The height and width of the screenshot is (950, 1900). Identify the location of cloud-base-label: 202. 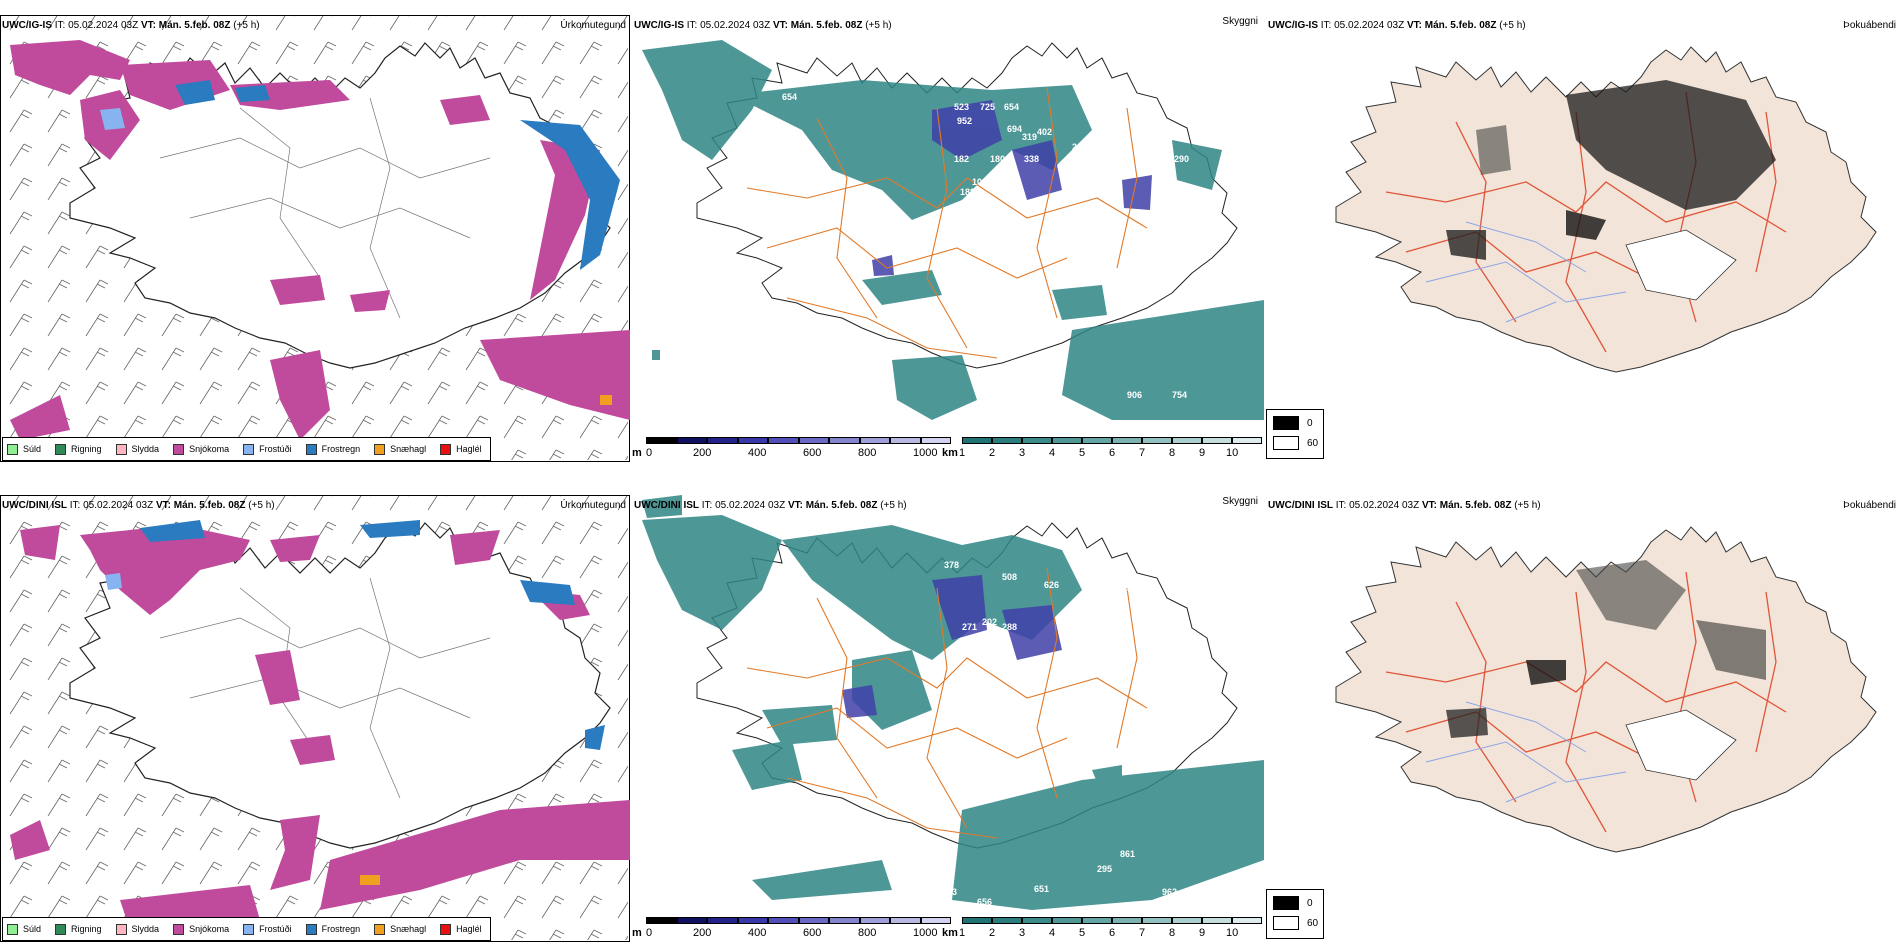
(989, 622).